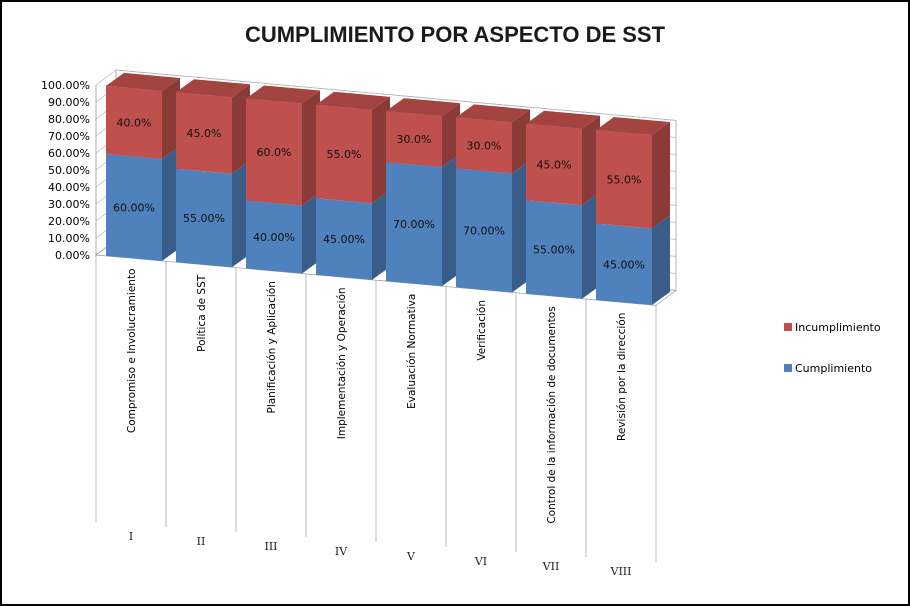  I want to click on data-label-incumplimiento: 60.0%, so click(274, 152).